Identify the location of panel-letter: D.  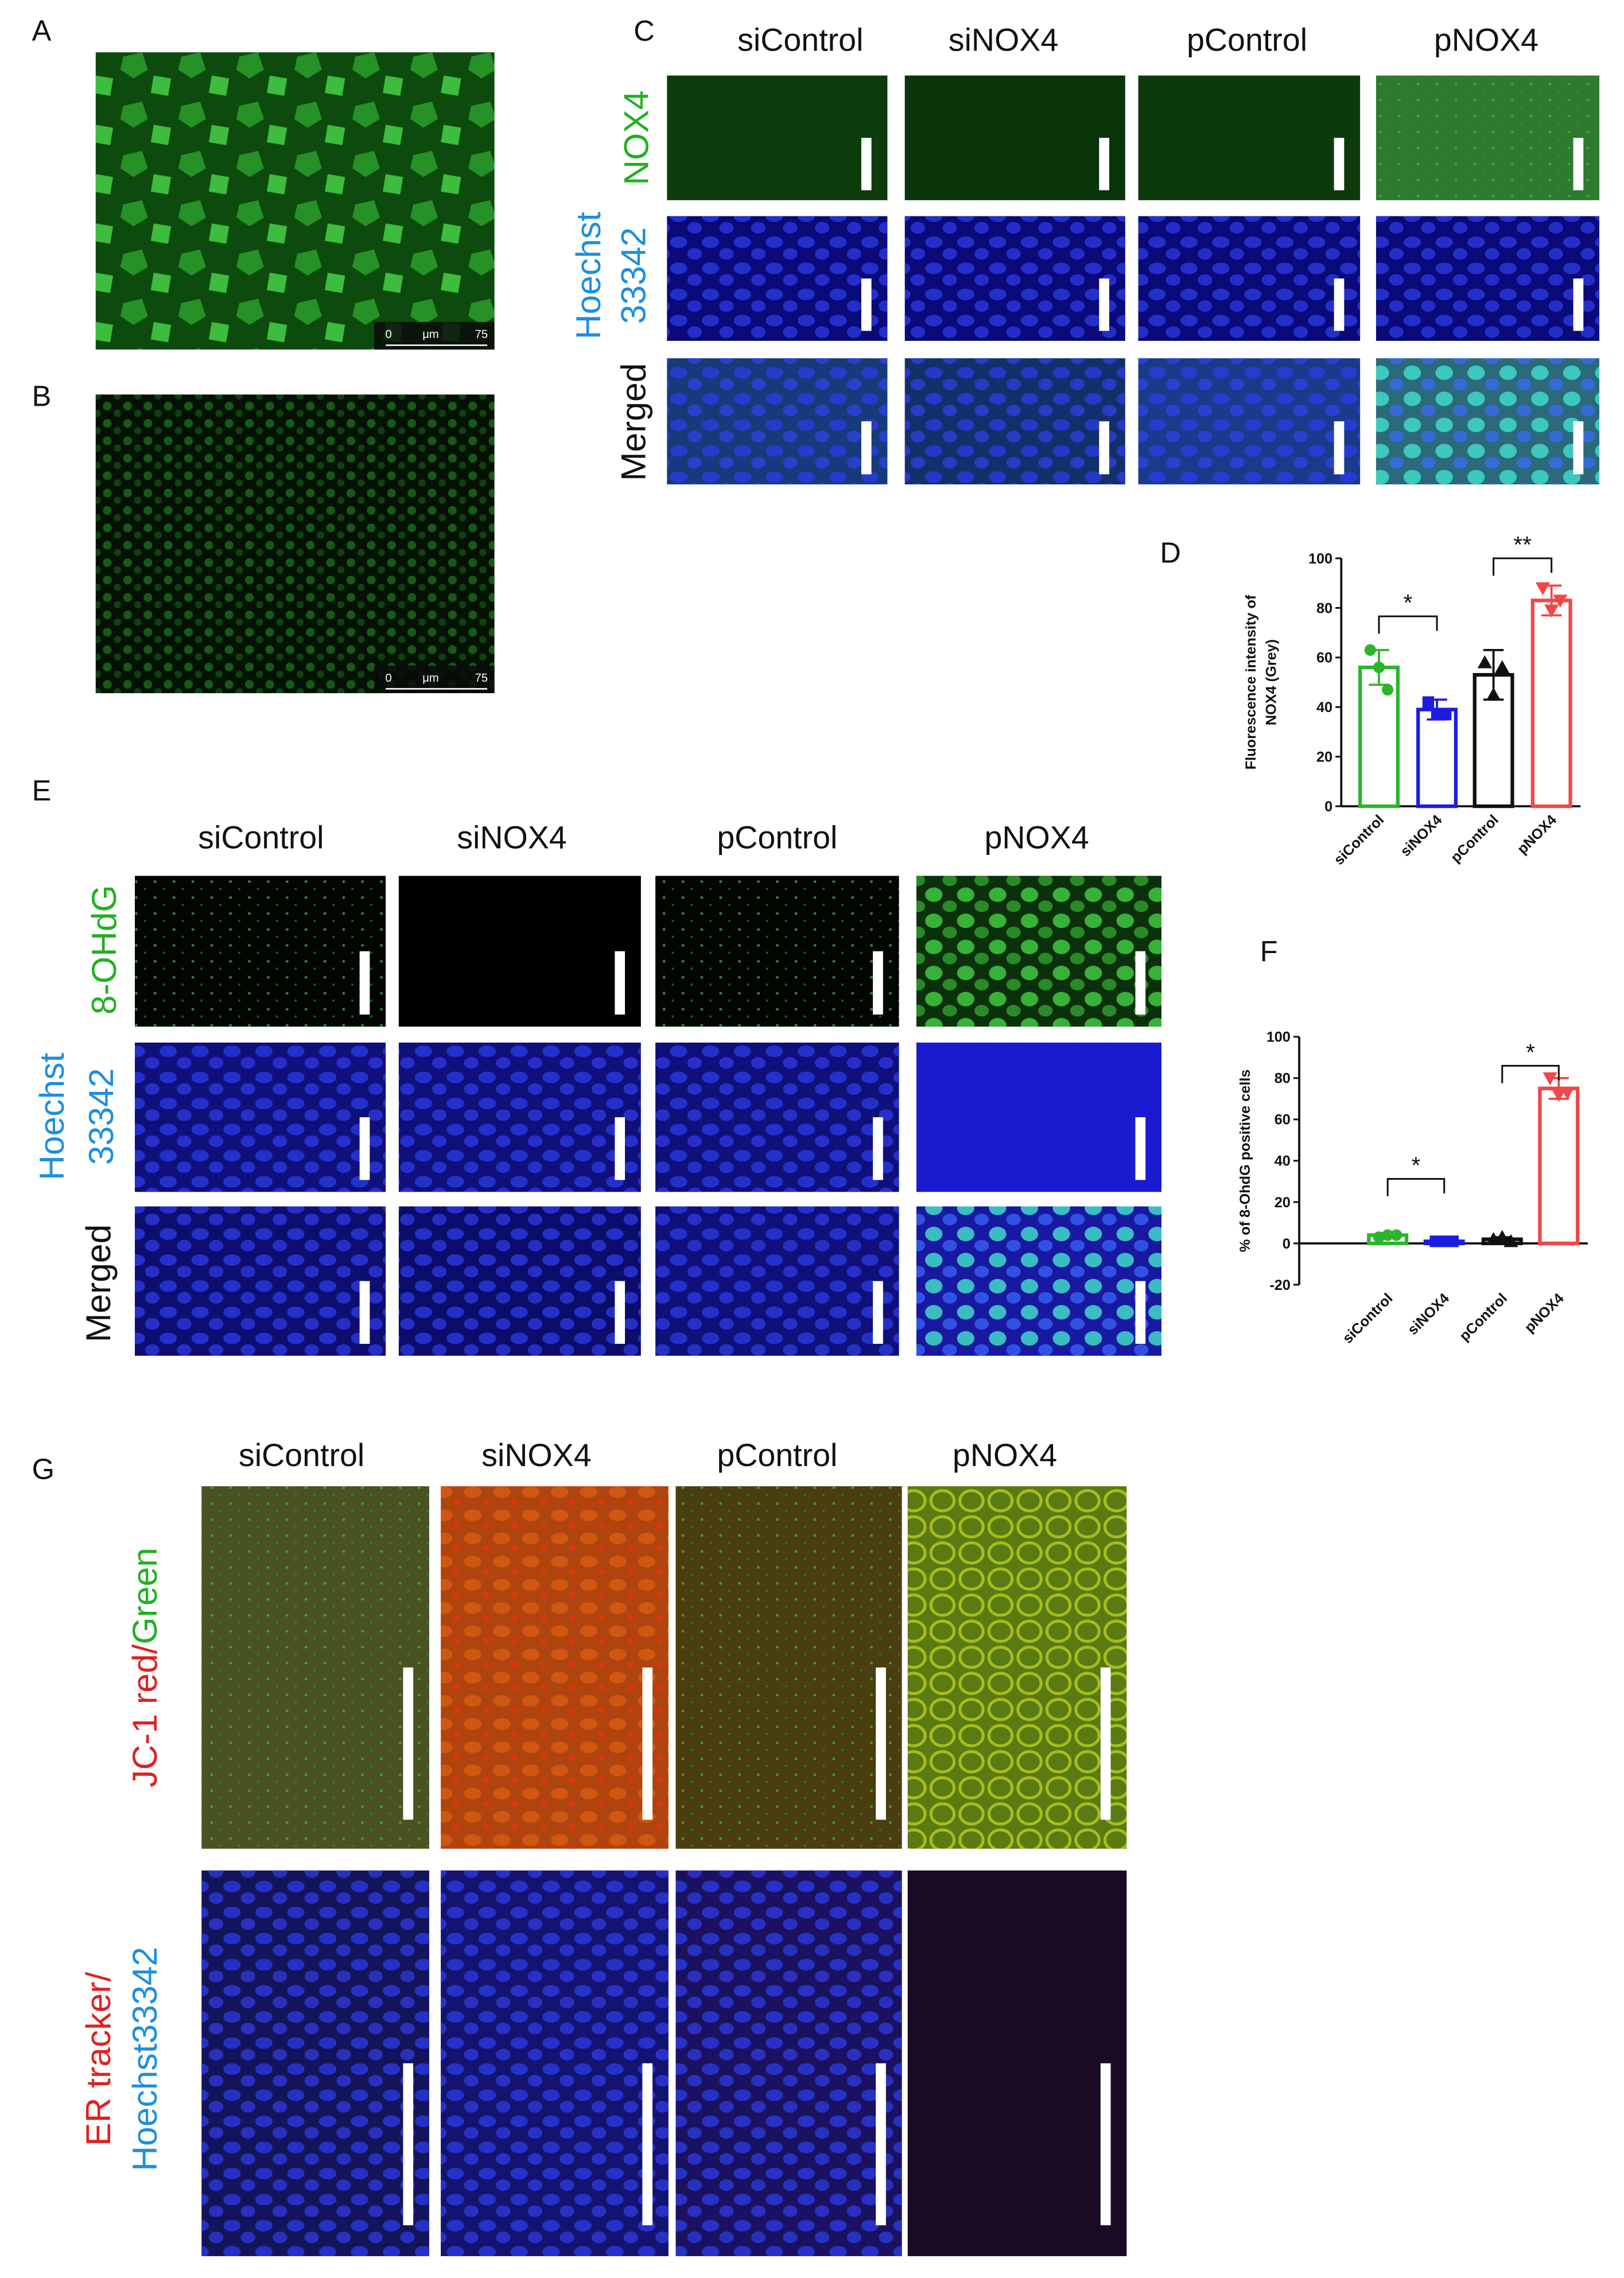
(1170, 553).